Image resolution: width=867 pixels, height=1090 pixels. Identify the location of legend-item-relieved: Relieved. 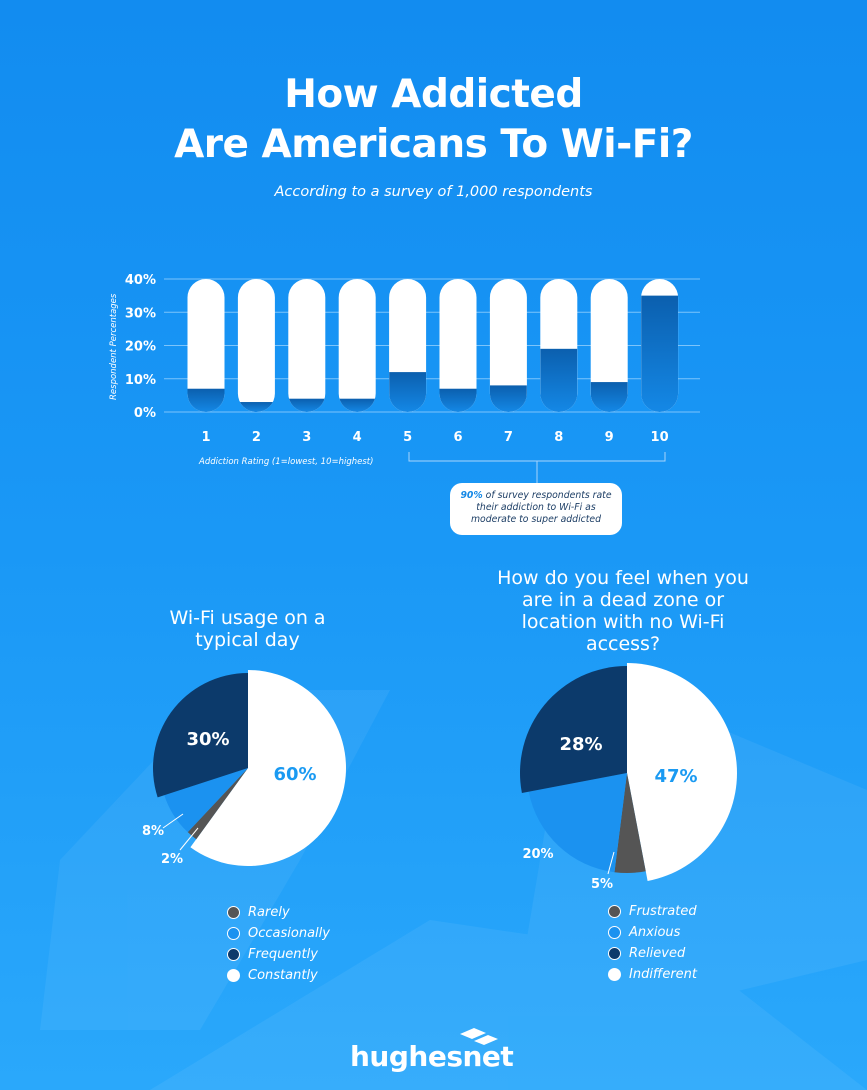
(652, 953).